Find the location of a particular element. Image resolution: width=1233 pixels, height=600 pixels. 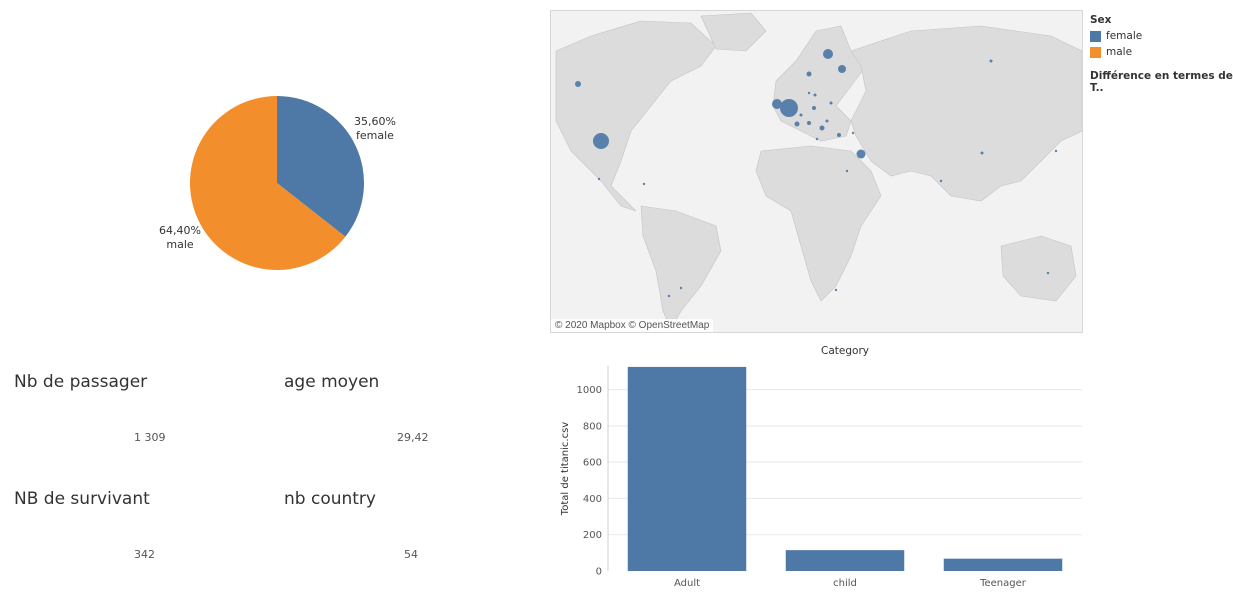

marker-lebanon is located at coordinates (861, 154).